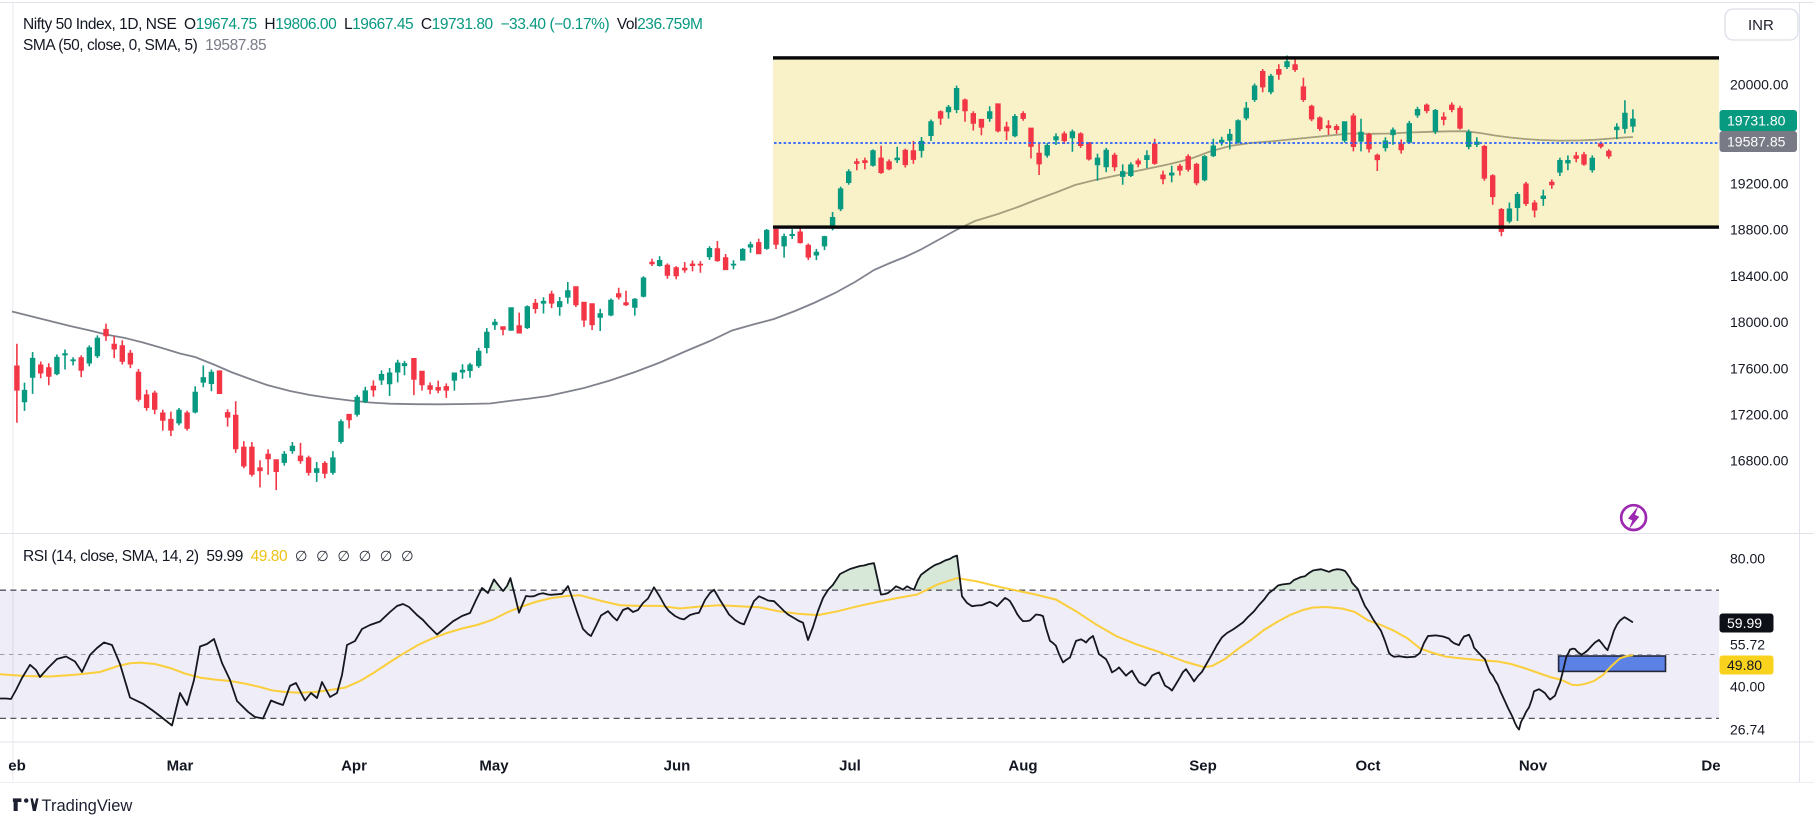 This screenshot has height=827, width=1814. What do you see at coordinates (1710, 766) in the screenshot?
I see `svg-text: De` at bounding box center [1710, 766].